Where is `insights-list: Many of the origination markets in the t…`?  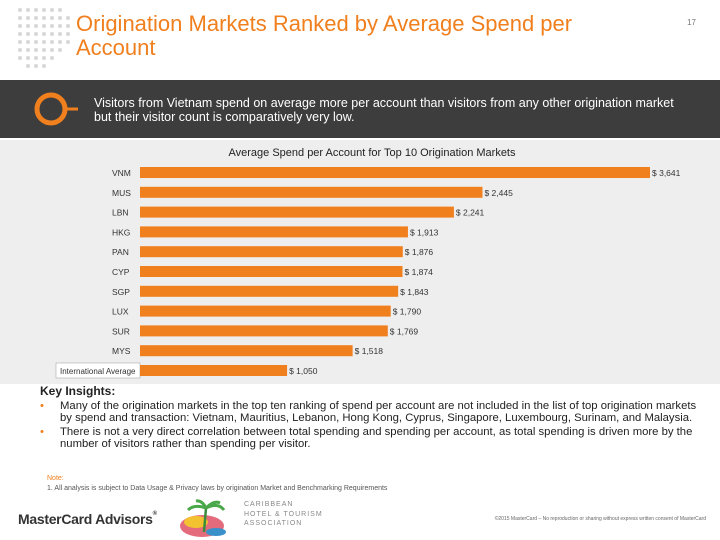
insights-list: Many of the origination markets in the t… is located at coordinates (371, 425).